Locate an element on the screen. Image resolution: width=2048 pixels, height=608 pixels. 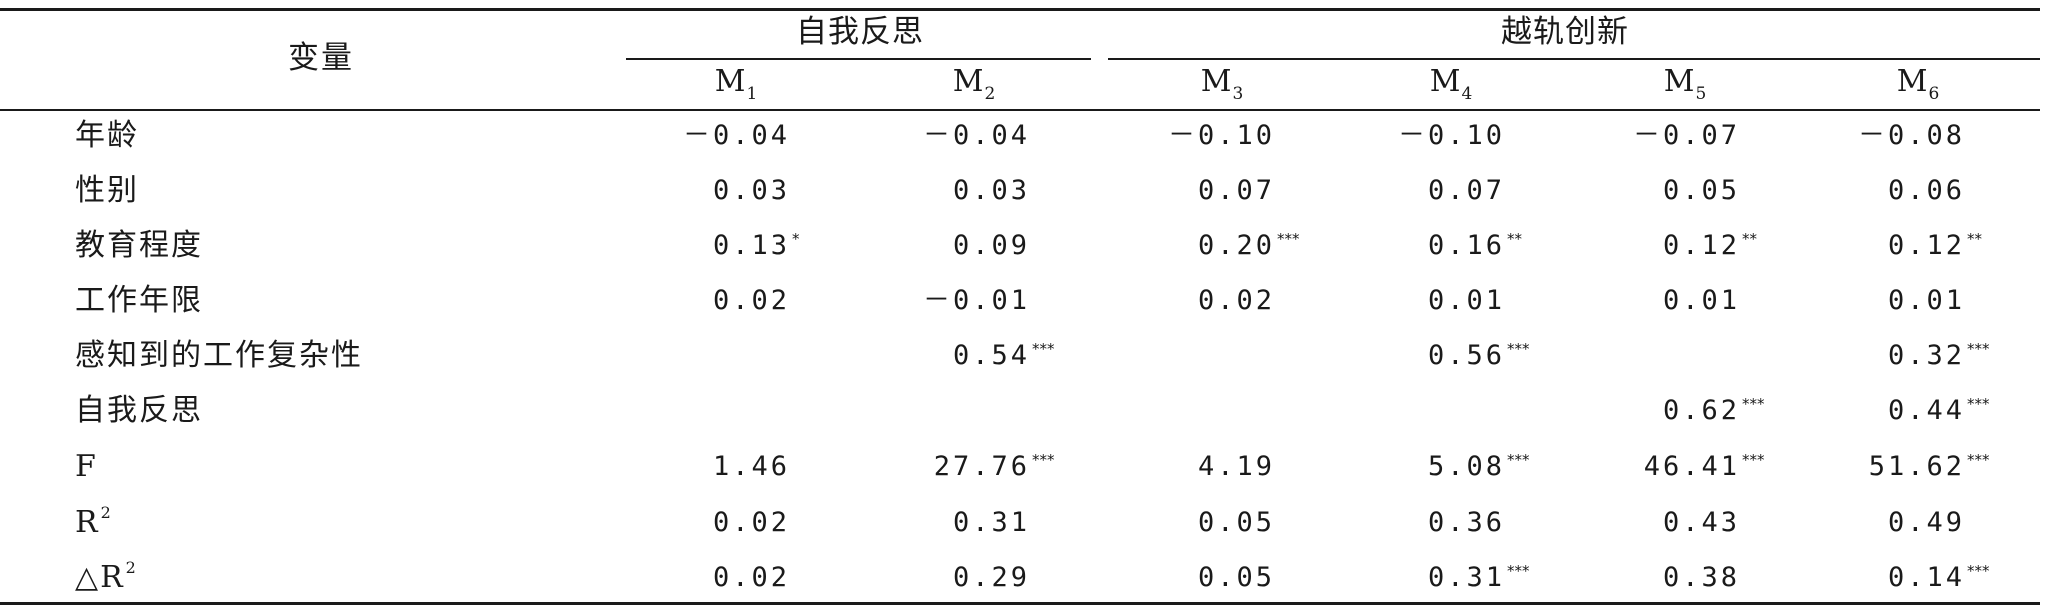
row-label-text: 工作年限 is located at coordinates (139, 300).